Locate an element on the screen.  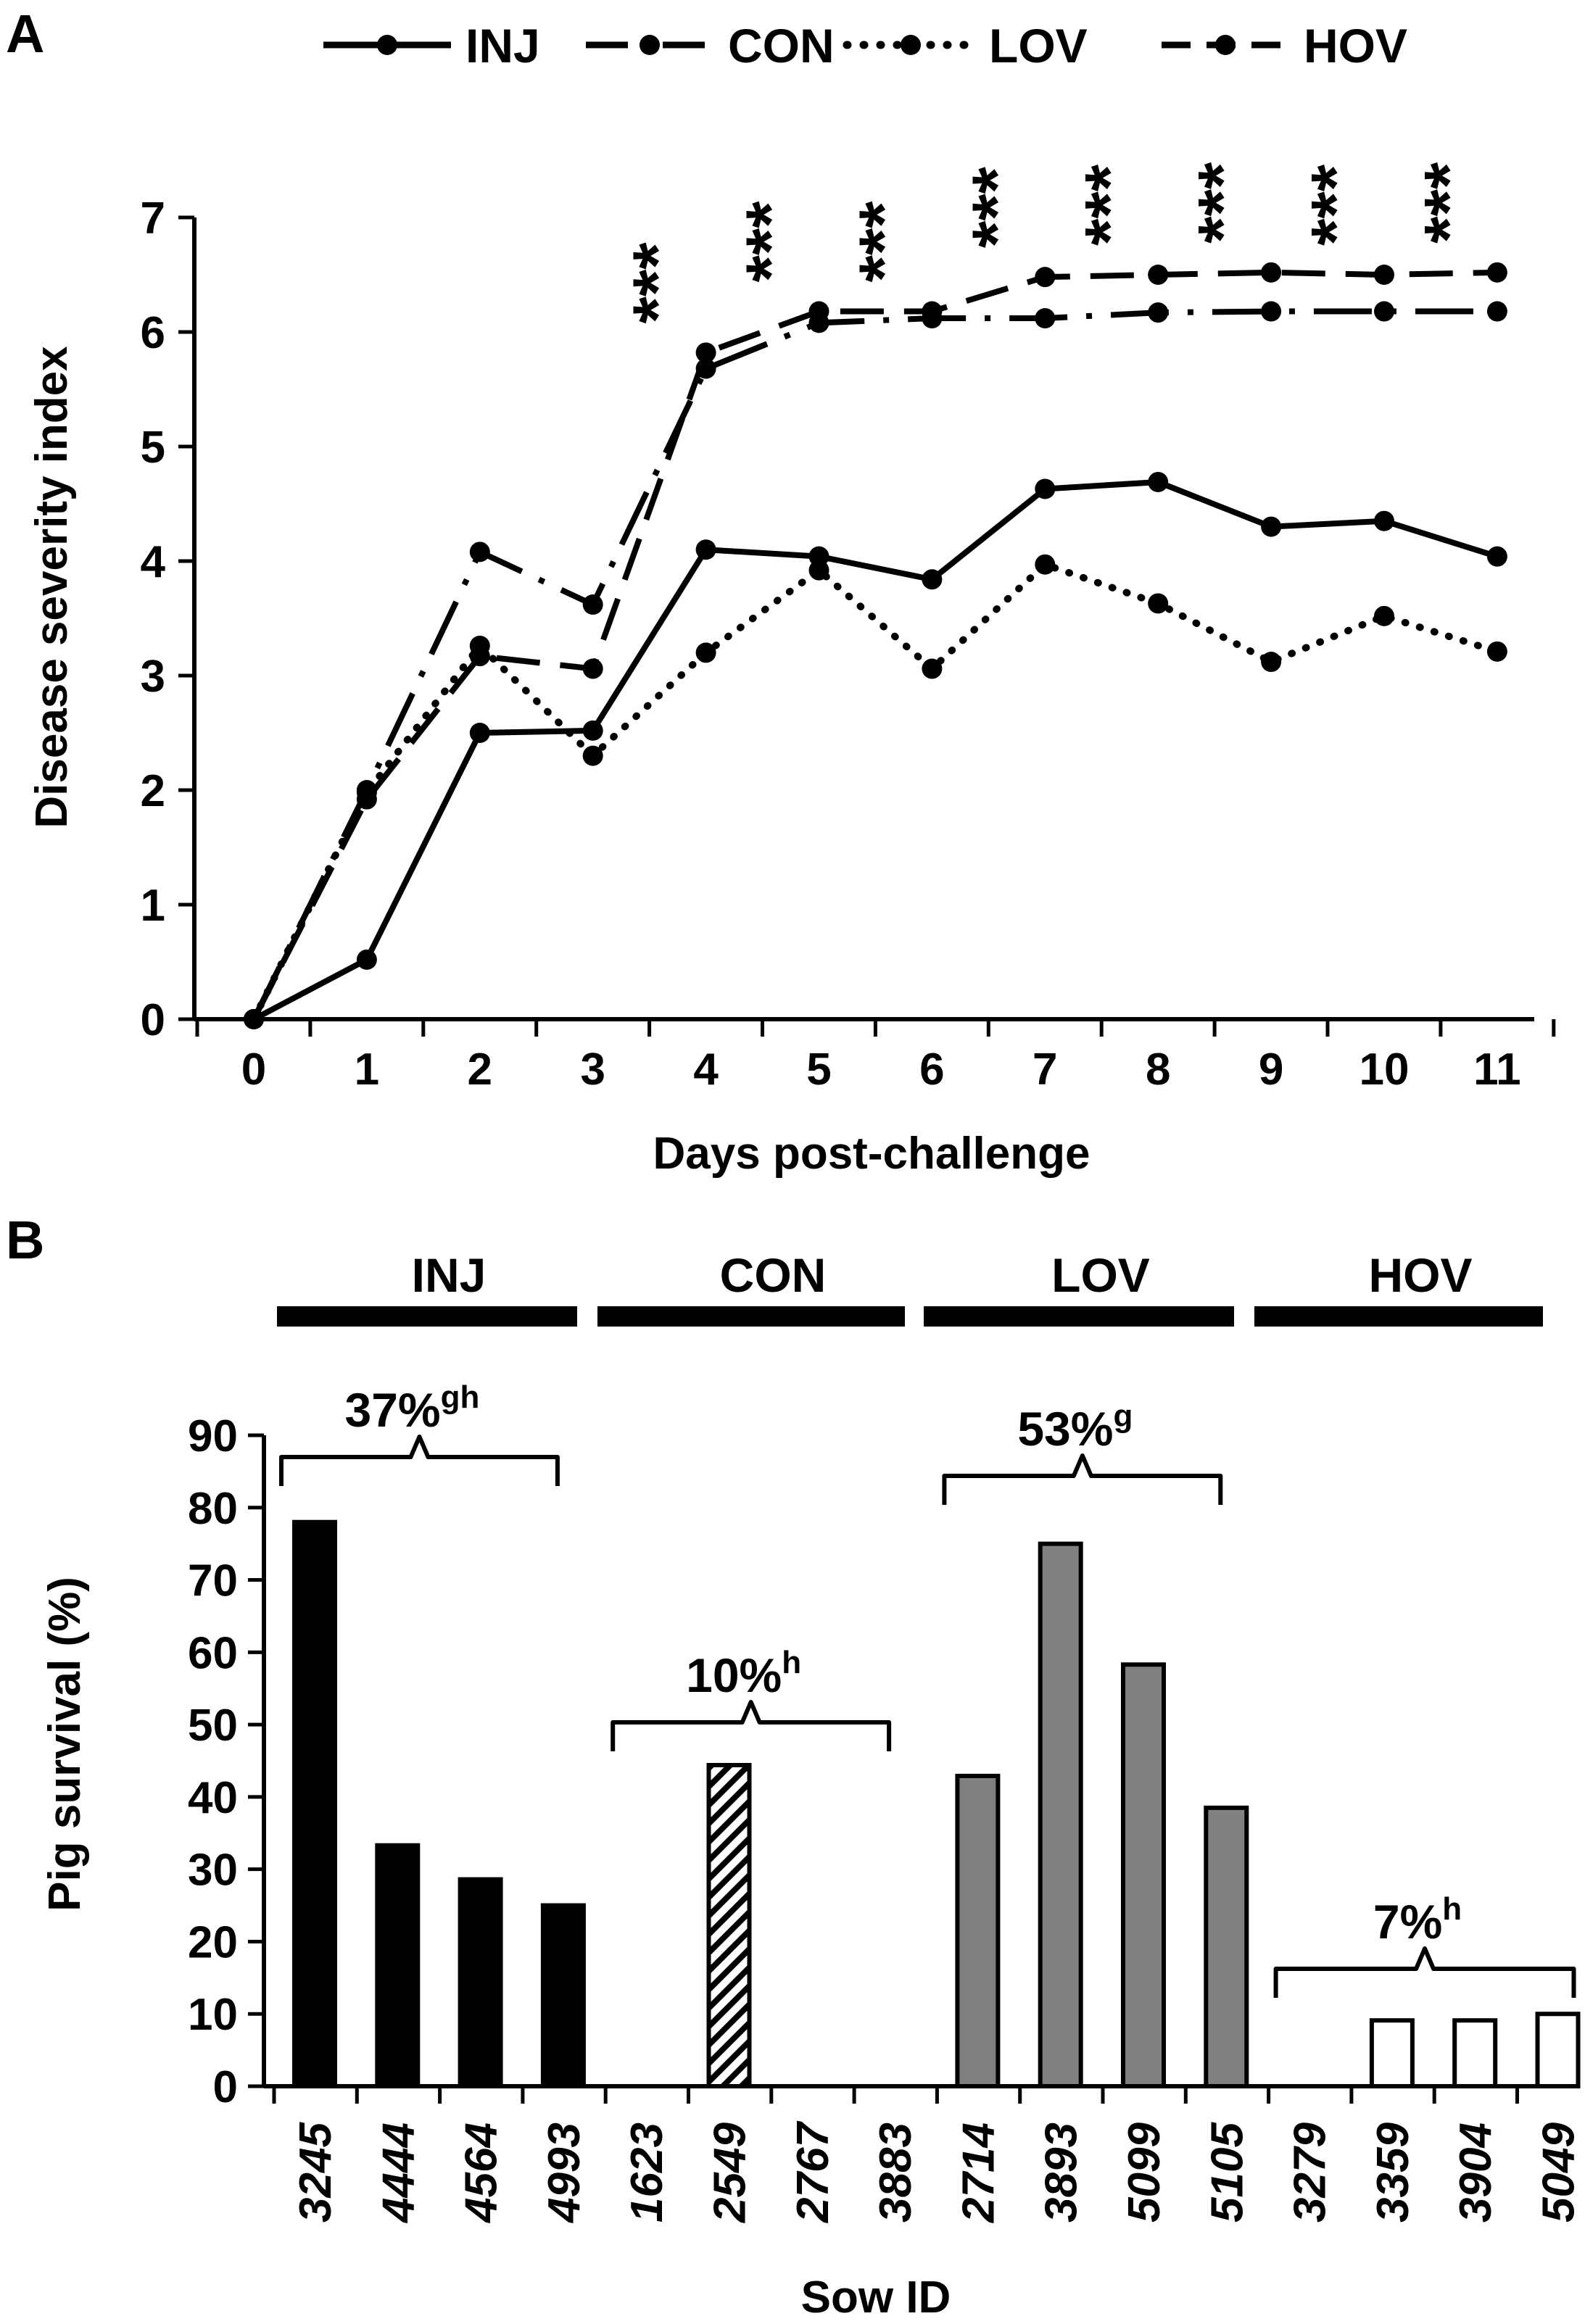
y-tick-label: 80 is located at coordinates (213, 1509).